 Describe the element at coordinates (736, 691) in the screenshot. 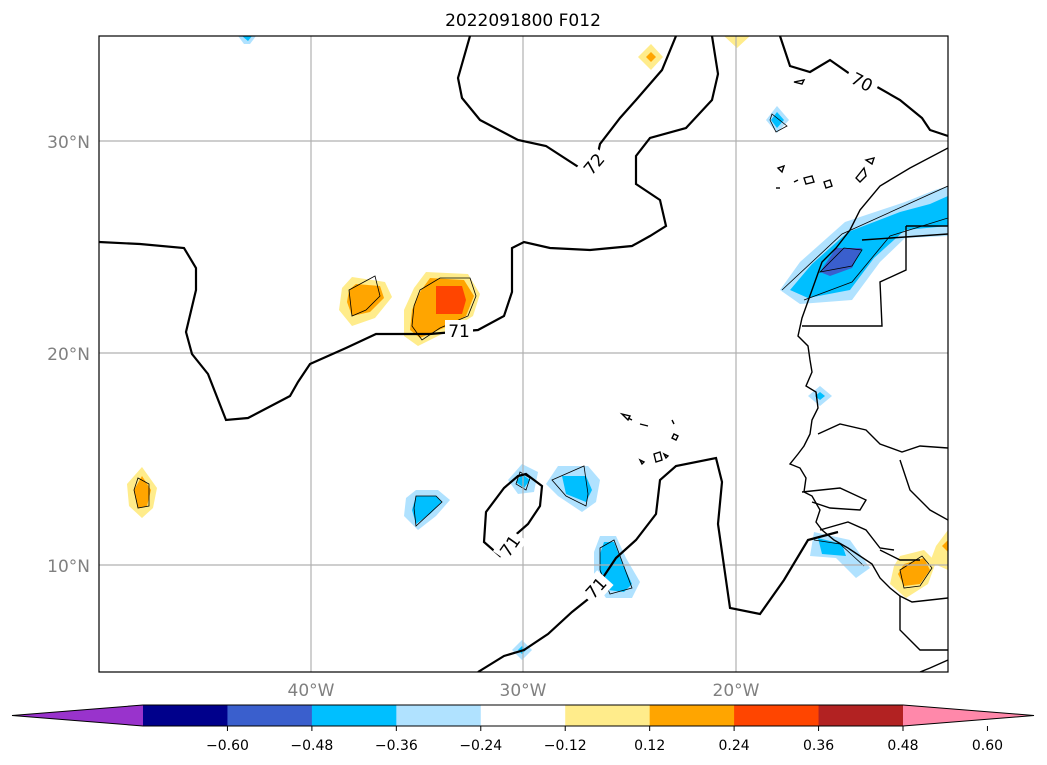

I see `lon-label-20w: 20°W` at that location.